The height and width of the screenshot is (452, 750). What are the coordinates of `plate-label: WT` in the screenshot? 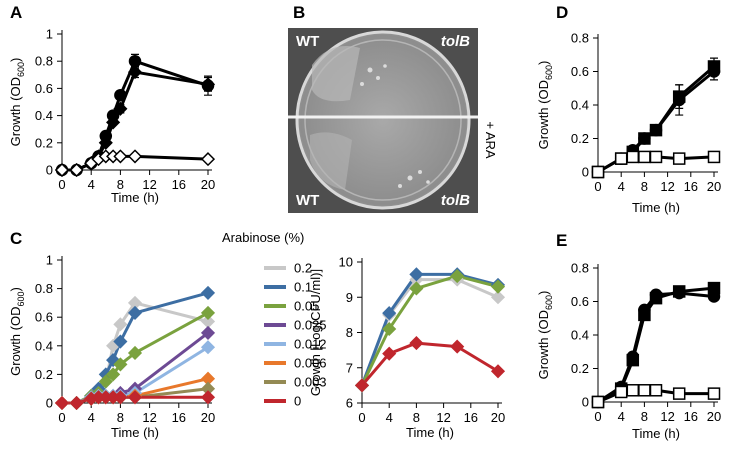 It's located at (307, 200).